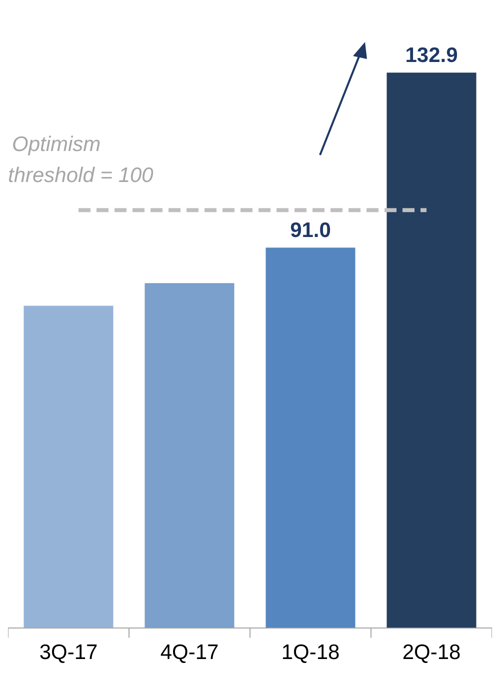  What do you see at coordinates (310, 230) in the screenshot?
I see `data-label: 91.0` at bounding box center [310, 230].